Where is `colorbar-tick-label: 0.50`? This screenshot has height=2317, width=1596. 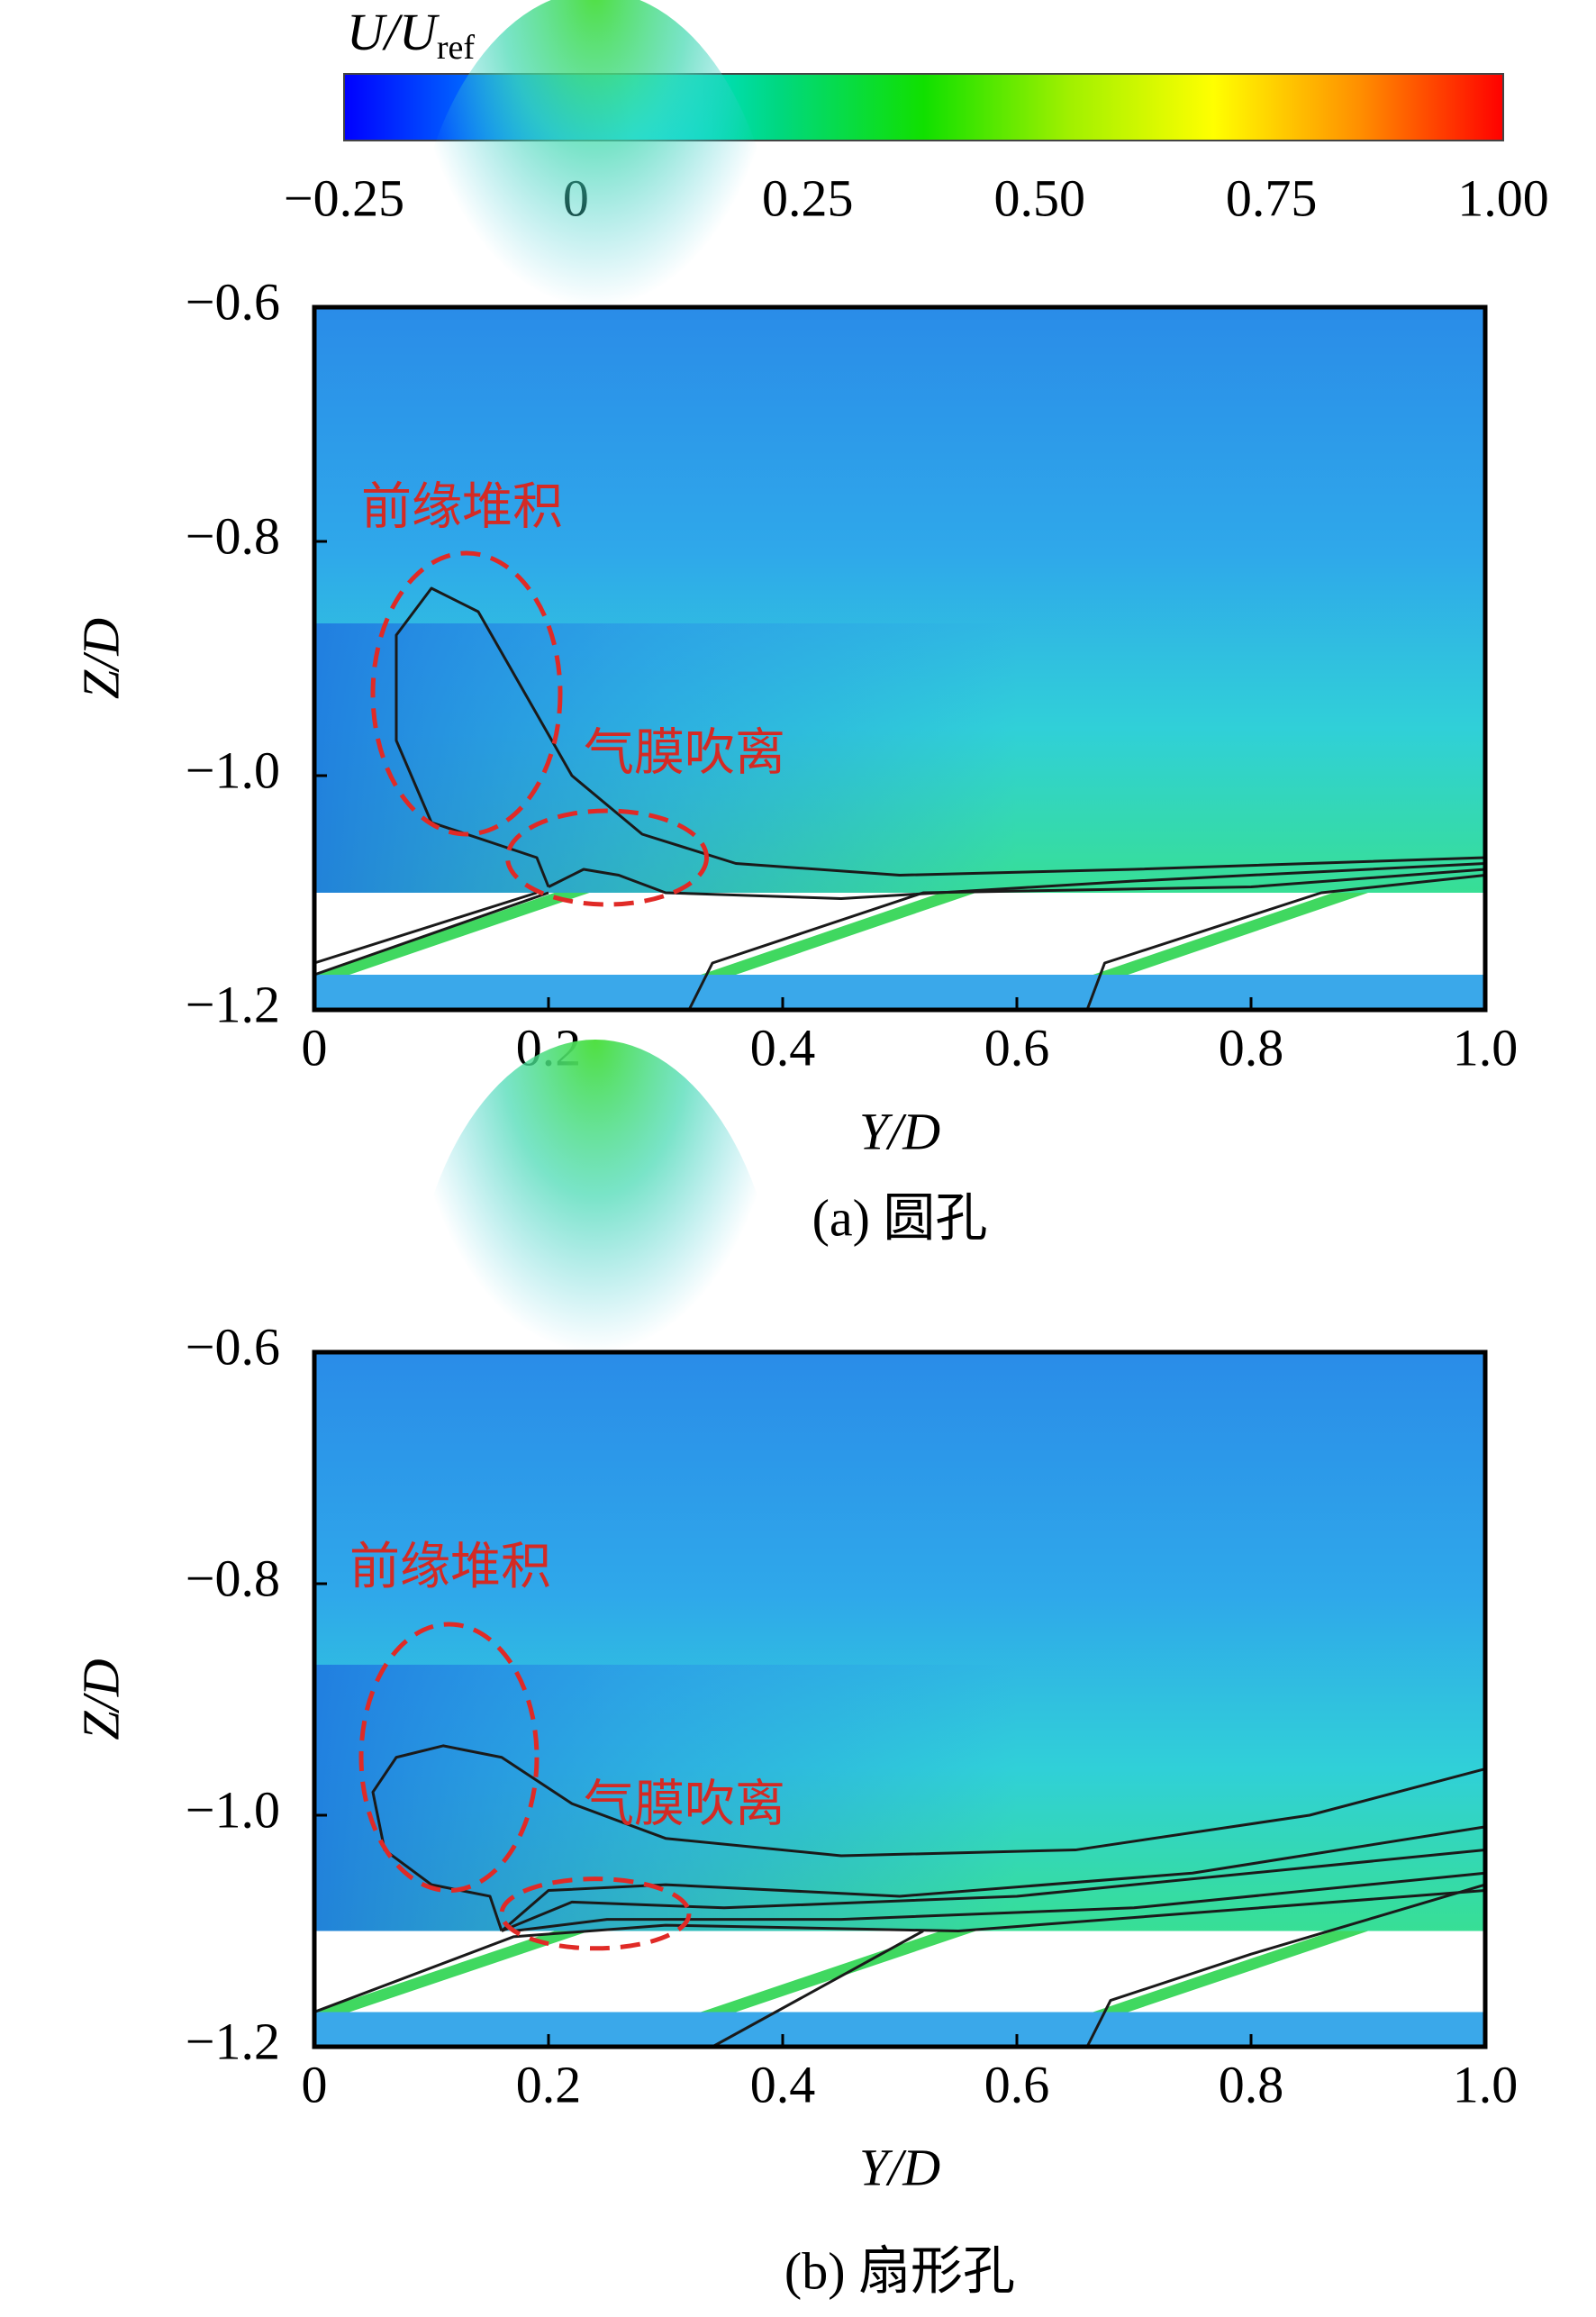
colorbar-tick-label: 0.50 is located at coordinates (1039, 197).